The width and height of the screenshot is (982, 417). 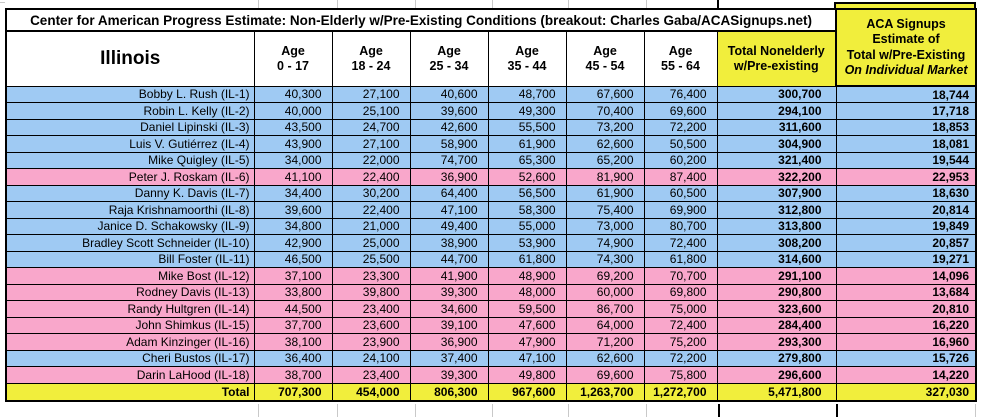 What do you see at coordinates (776, 144) in the screenshot?
I see `total-nonelderly-cell: 304,900` at bounding box center [776, 144].